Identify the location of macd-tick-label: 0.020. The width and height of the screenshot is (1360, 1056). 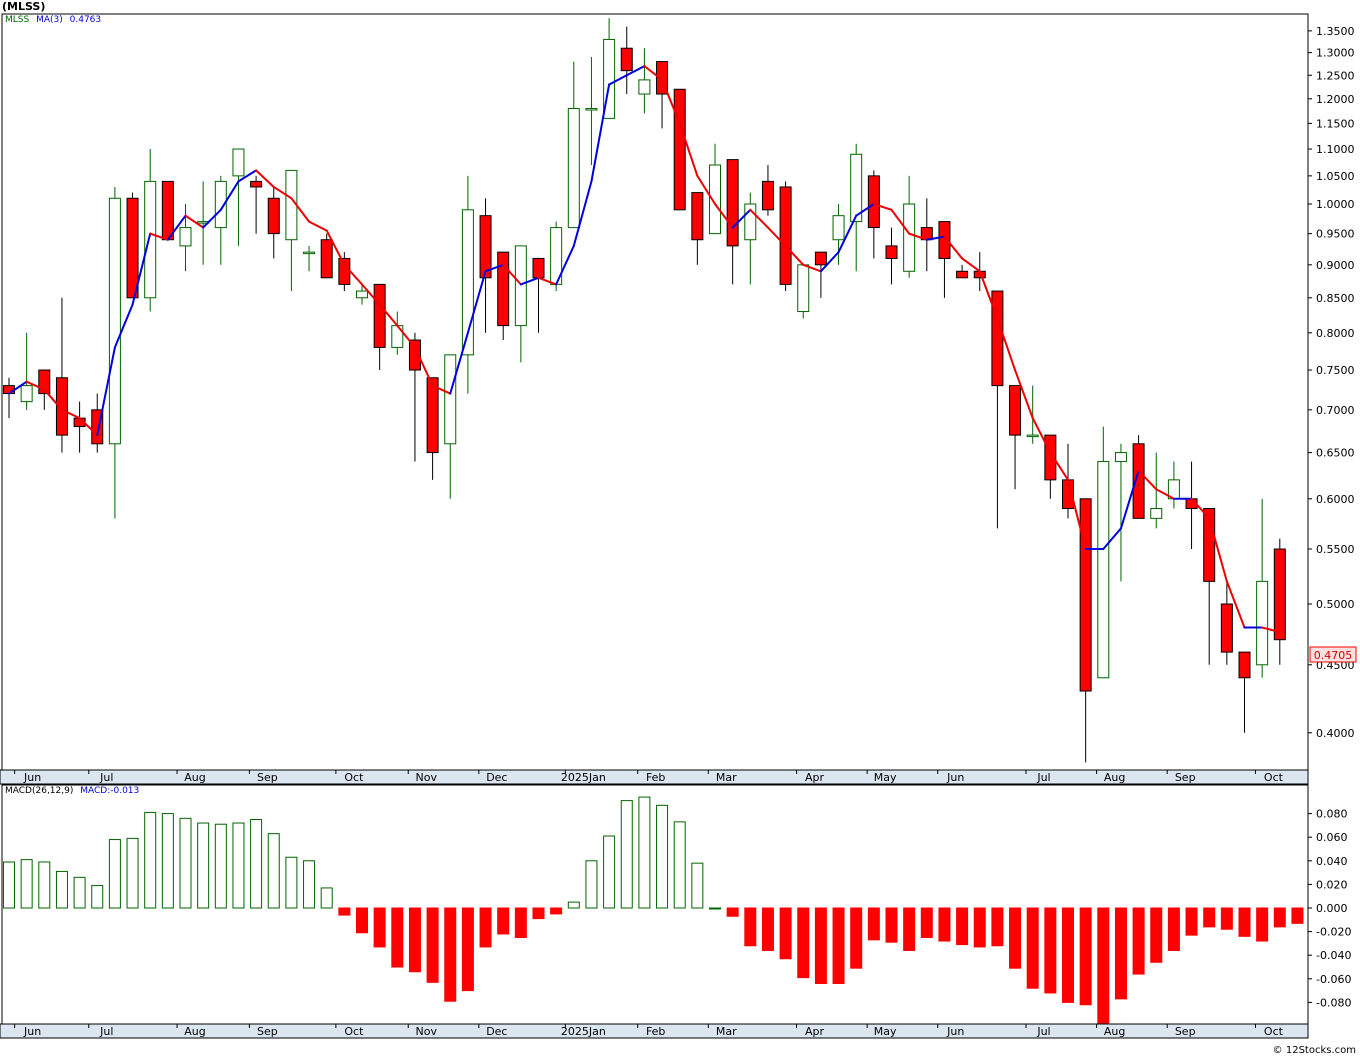
(1332, 884).